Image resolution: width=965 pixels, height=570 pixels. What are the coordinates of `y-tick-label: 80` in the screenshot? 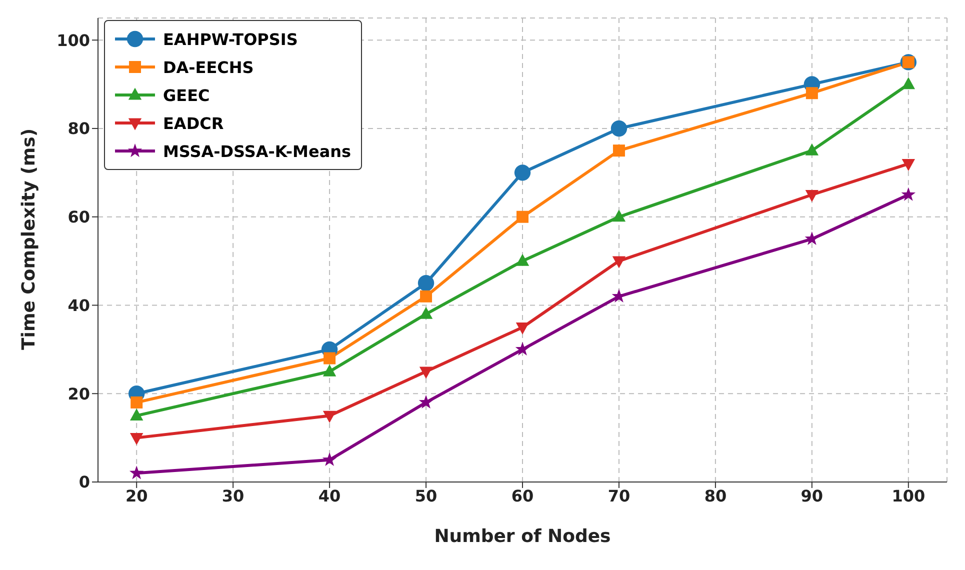 It's located at (79, 128).